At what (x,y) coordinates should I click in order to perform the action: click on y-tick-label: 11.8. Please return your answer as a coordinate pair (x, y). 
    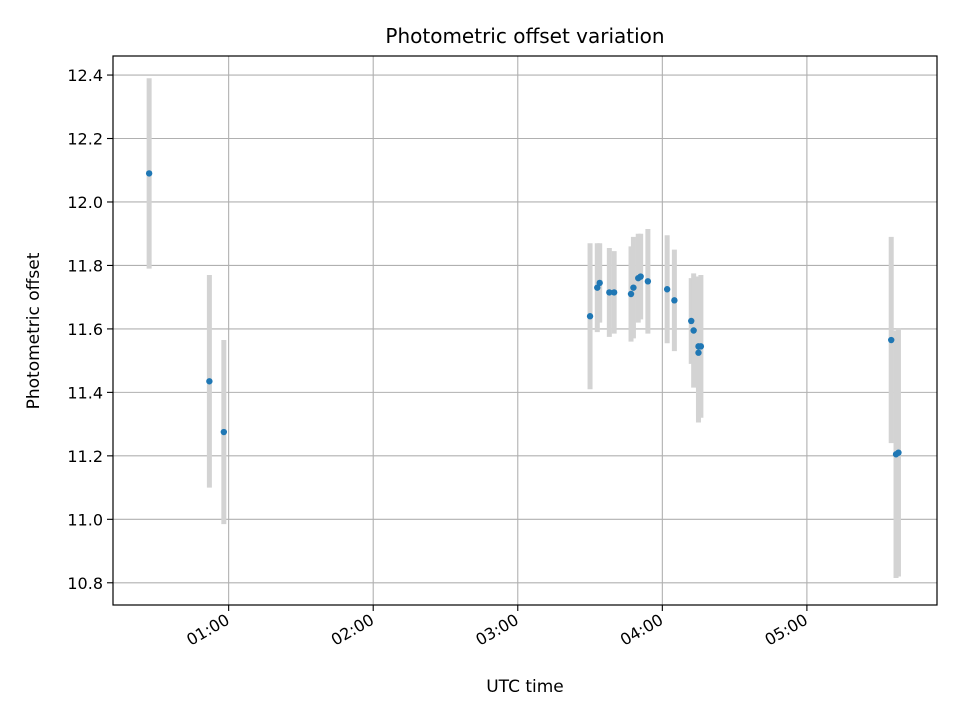
    Looking at the image, I should click on (85, 265).